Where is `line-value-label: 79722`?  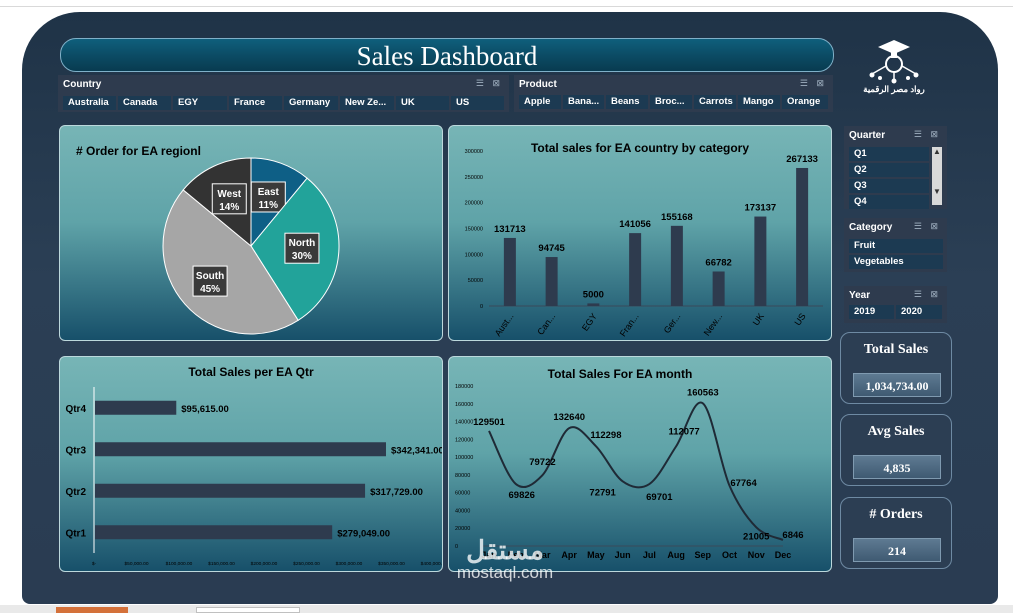 line-value-label: 79722 is located at coordinates (542, 462).